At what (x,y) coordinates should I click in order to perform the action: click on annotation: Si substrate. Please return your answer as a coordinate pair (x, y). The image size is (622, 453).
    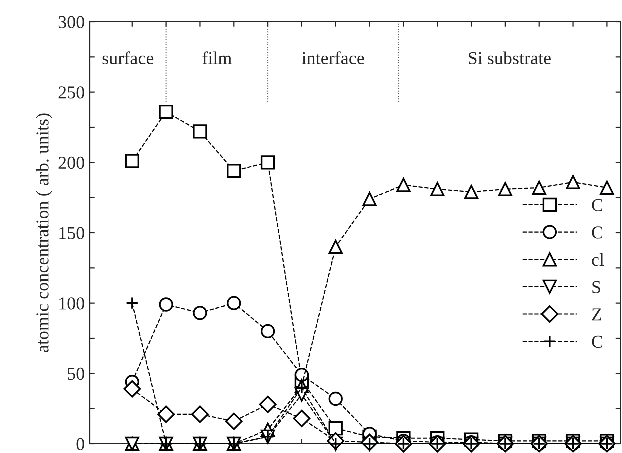
    Looking at the image, I should click on (510, 58).